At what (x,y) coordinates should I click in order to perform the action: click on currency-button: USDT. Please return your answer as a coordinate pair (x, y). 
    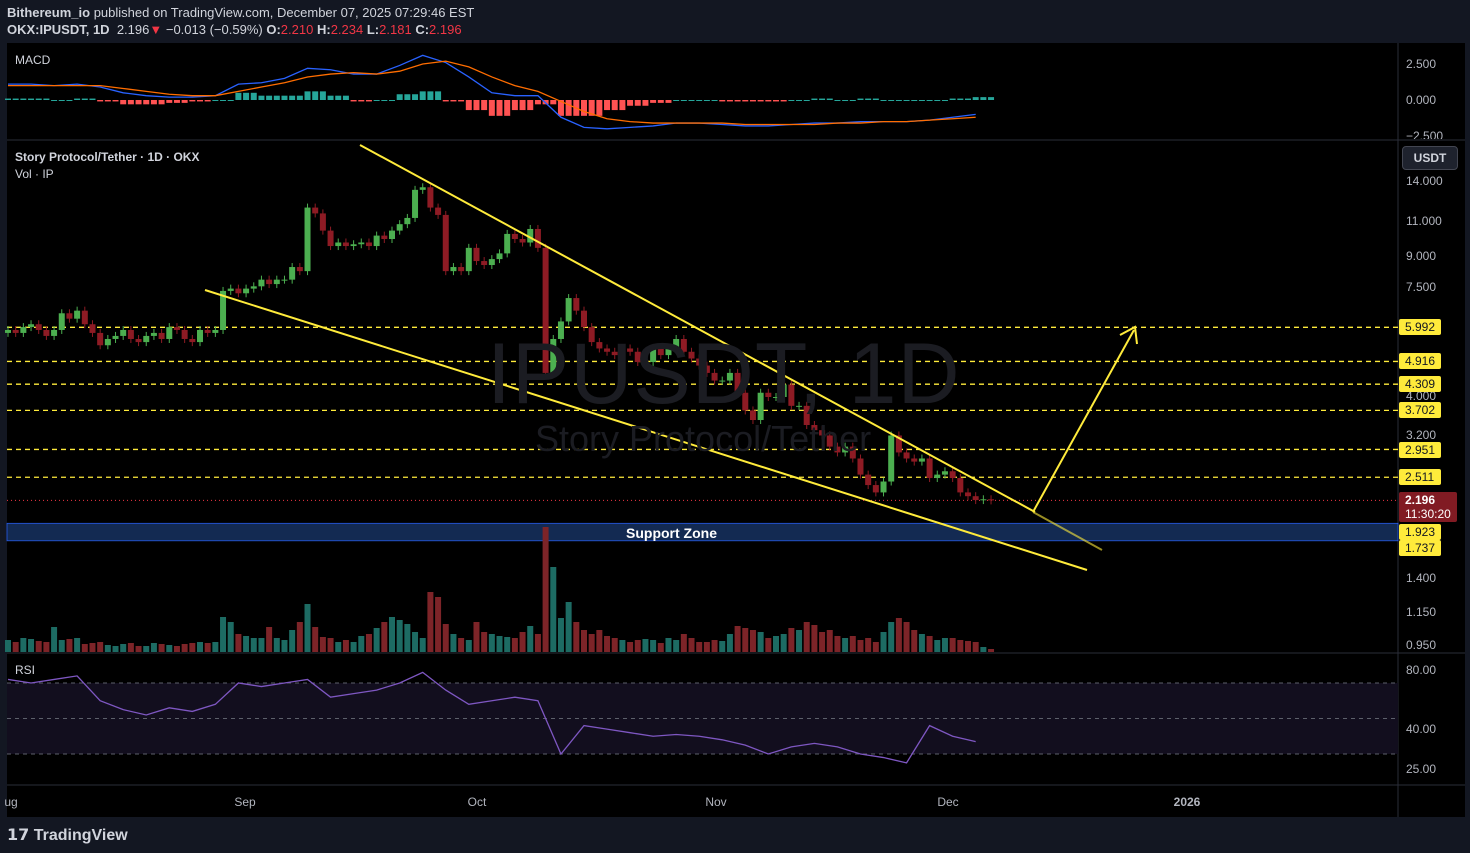
    Looking at the image, I should click on (1430, 158).